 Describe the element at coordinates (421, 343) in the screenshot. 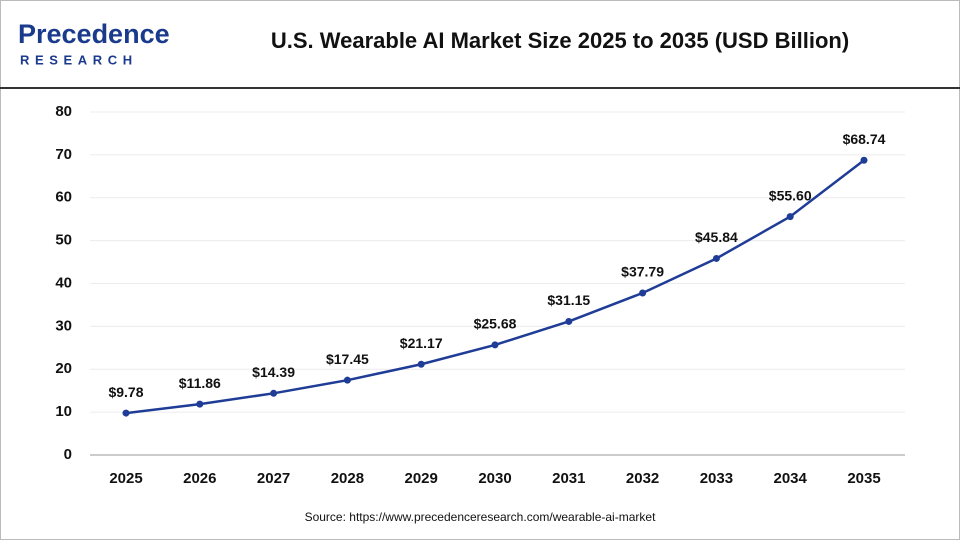

I see `value-label: $21.17` at that location.